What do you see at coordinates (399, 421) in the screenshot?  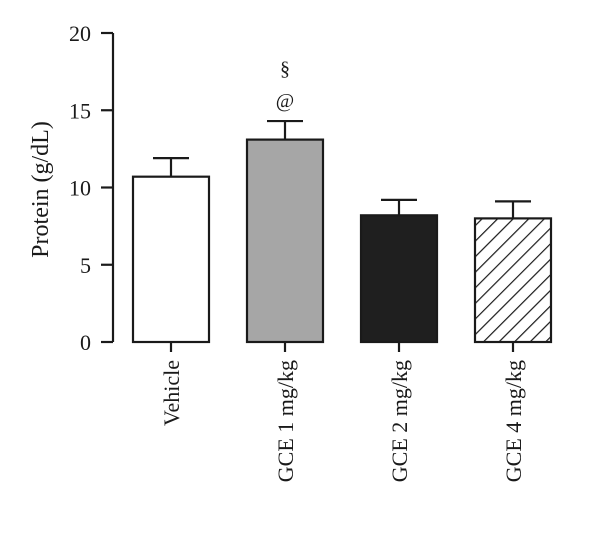 I see `x-category-label: GCE 2 mg/kg` at bounding box center [399, 421].